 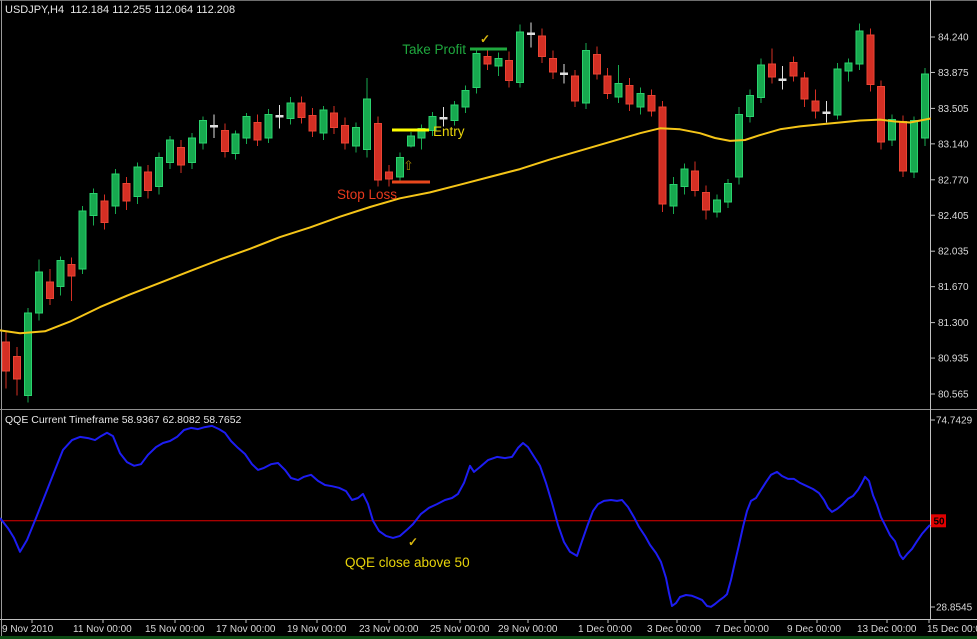 What do you see at coordinates (408, 165) in the screenshot?
I see `buy-arrow-icon: ⇧` at bounding box center [408, 165].